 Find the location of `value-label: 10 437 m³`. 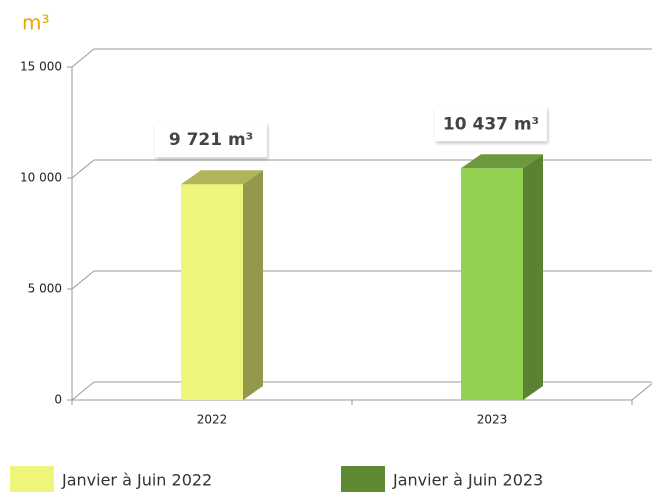

value-label: 10 437 m³ is located at coordinates (491, 124).